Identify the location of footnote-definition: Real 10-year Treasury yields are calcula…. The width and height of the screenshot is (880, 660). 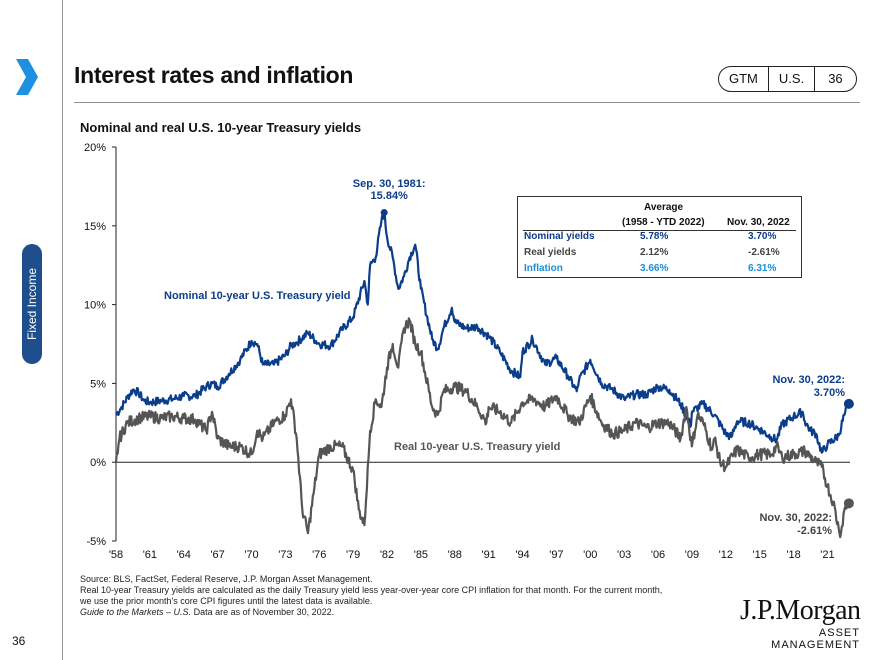
(371, 590).